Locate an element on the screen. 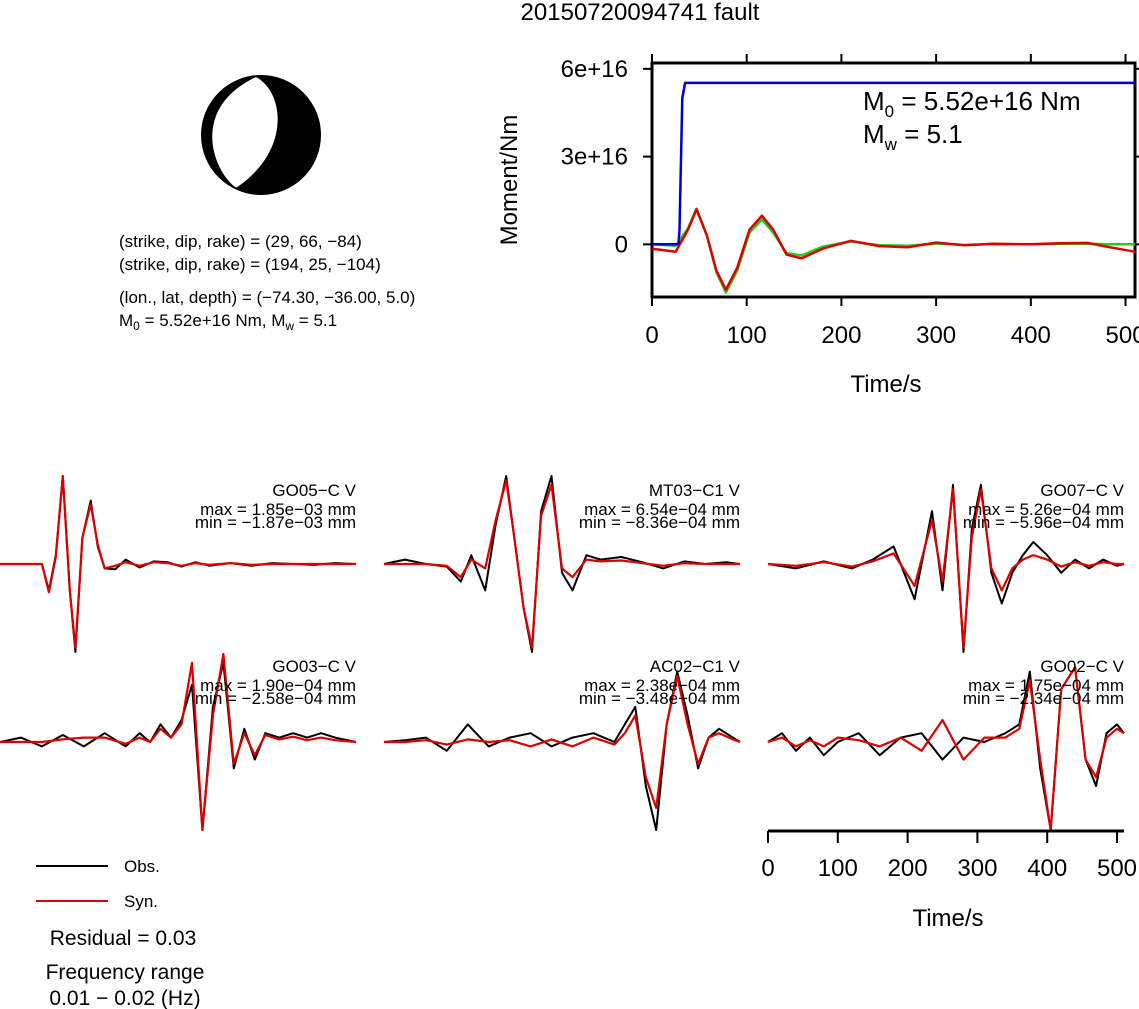 The width and height of the screenshot is (1139, 1009). station-name: MT03−C1 V is located at coordinates (695, 490).